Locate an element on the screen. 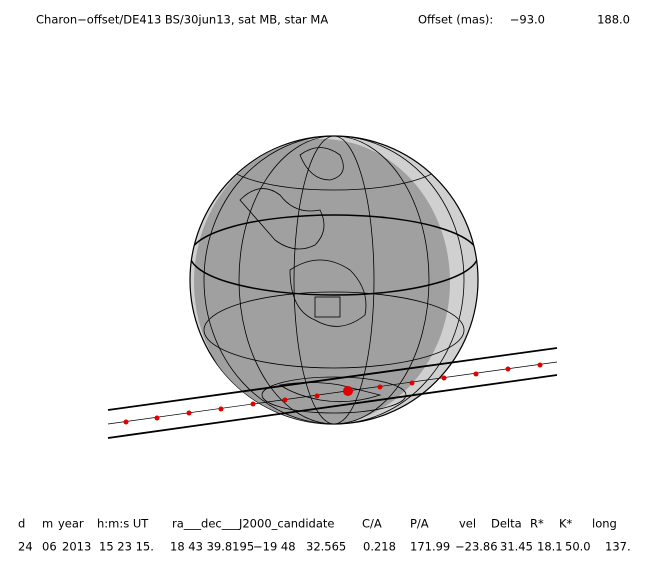 The height and width of the screenshot is (572, 649). table-cell: 15 23 15. is located at coordinates (126, 547).